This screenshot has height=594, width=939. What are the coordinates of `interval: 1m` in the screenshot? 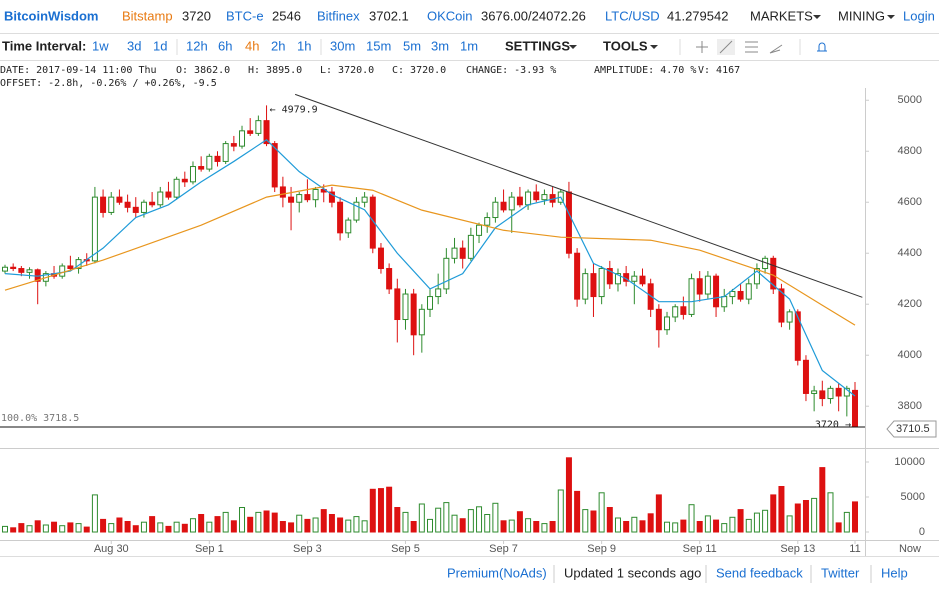 It's located at (469, 45).